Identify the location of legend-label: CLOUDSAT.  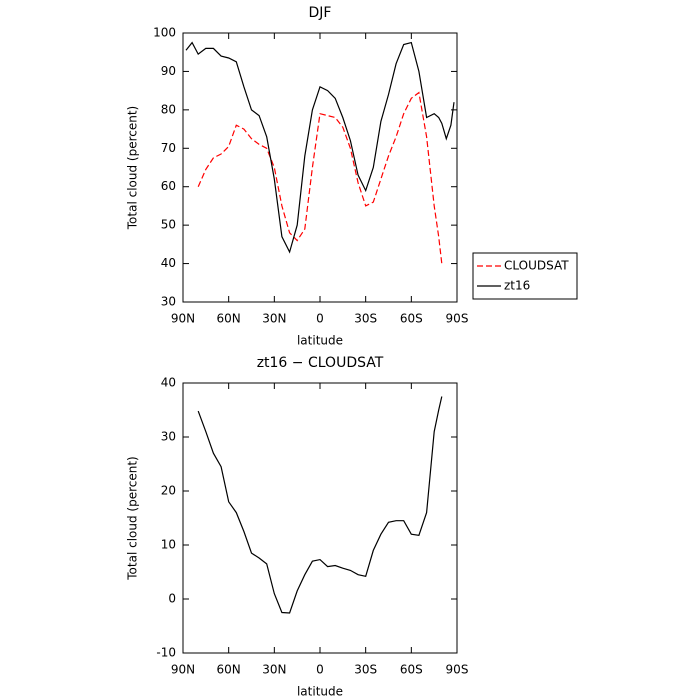
(536, 266).